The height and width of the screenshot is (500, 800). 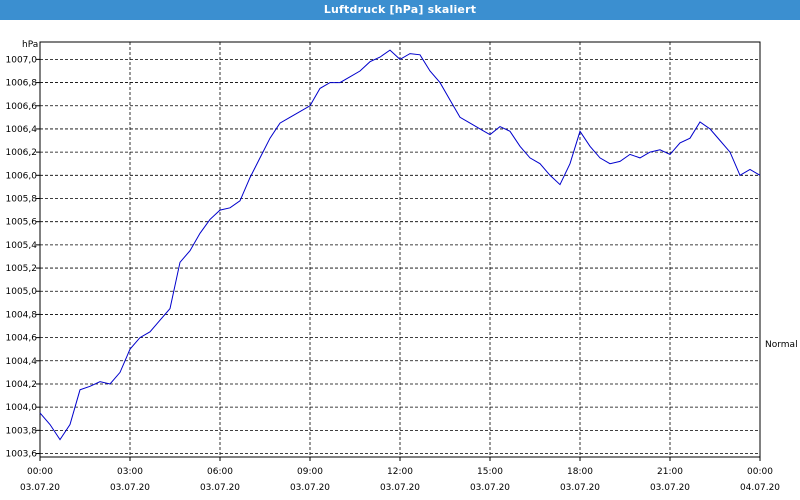 What do you see at coordinates (490, 472) in the screenshot?
I see `x-tick-time-label: 15:00` at bounding box center [490, 472].